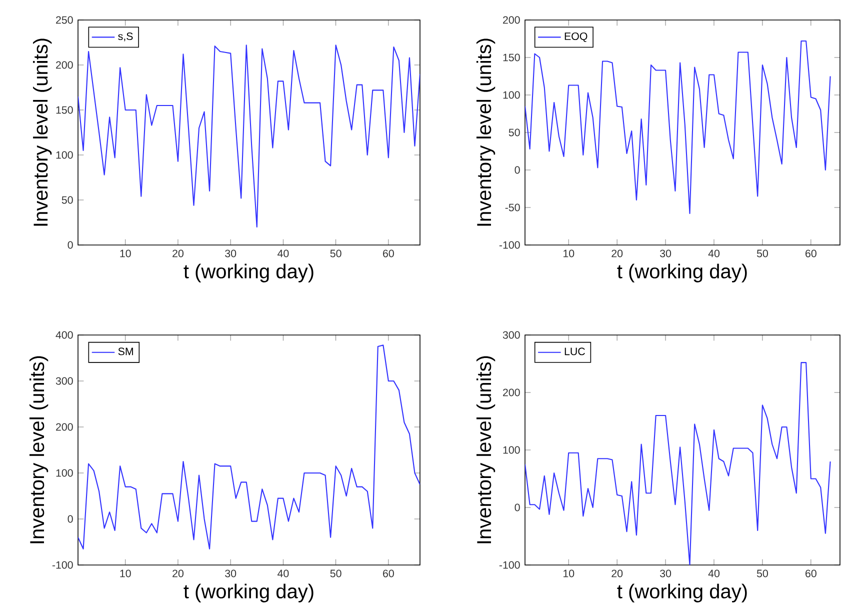 Image resolution: width=851 pixels, height=610 pixels. I want to click on legend-label: SM, so click(125, 352).